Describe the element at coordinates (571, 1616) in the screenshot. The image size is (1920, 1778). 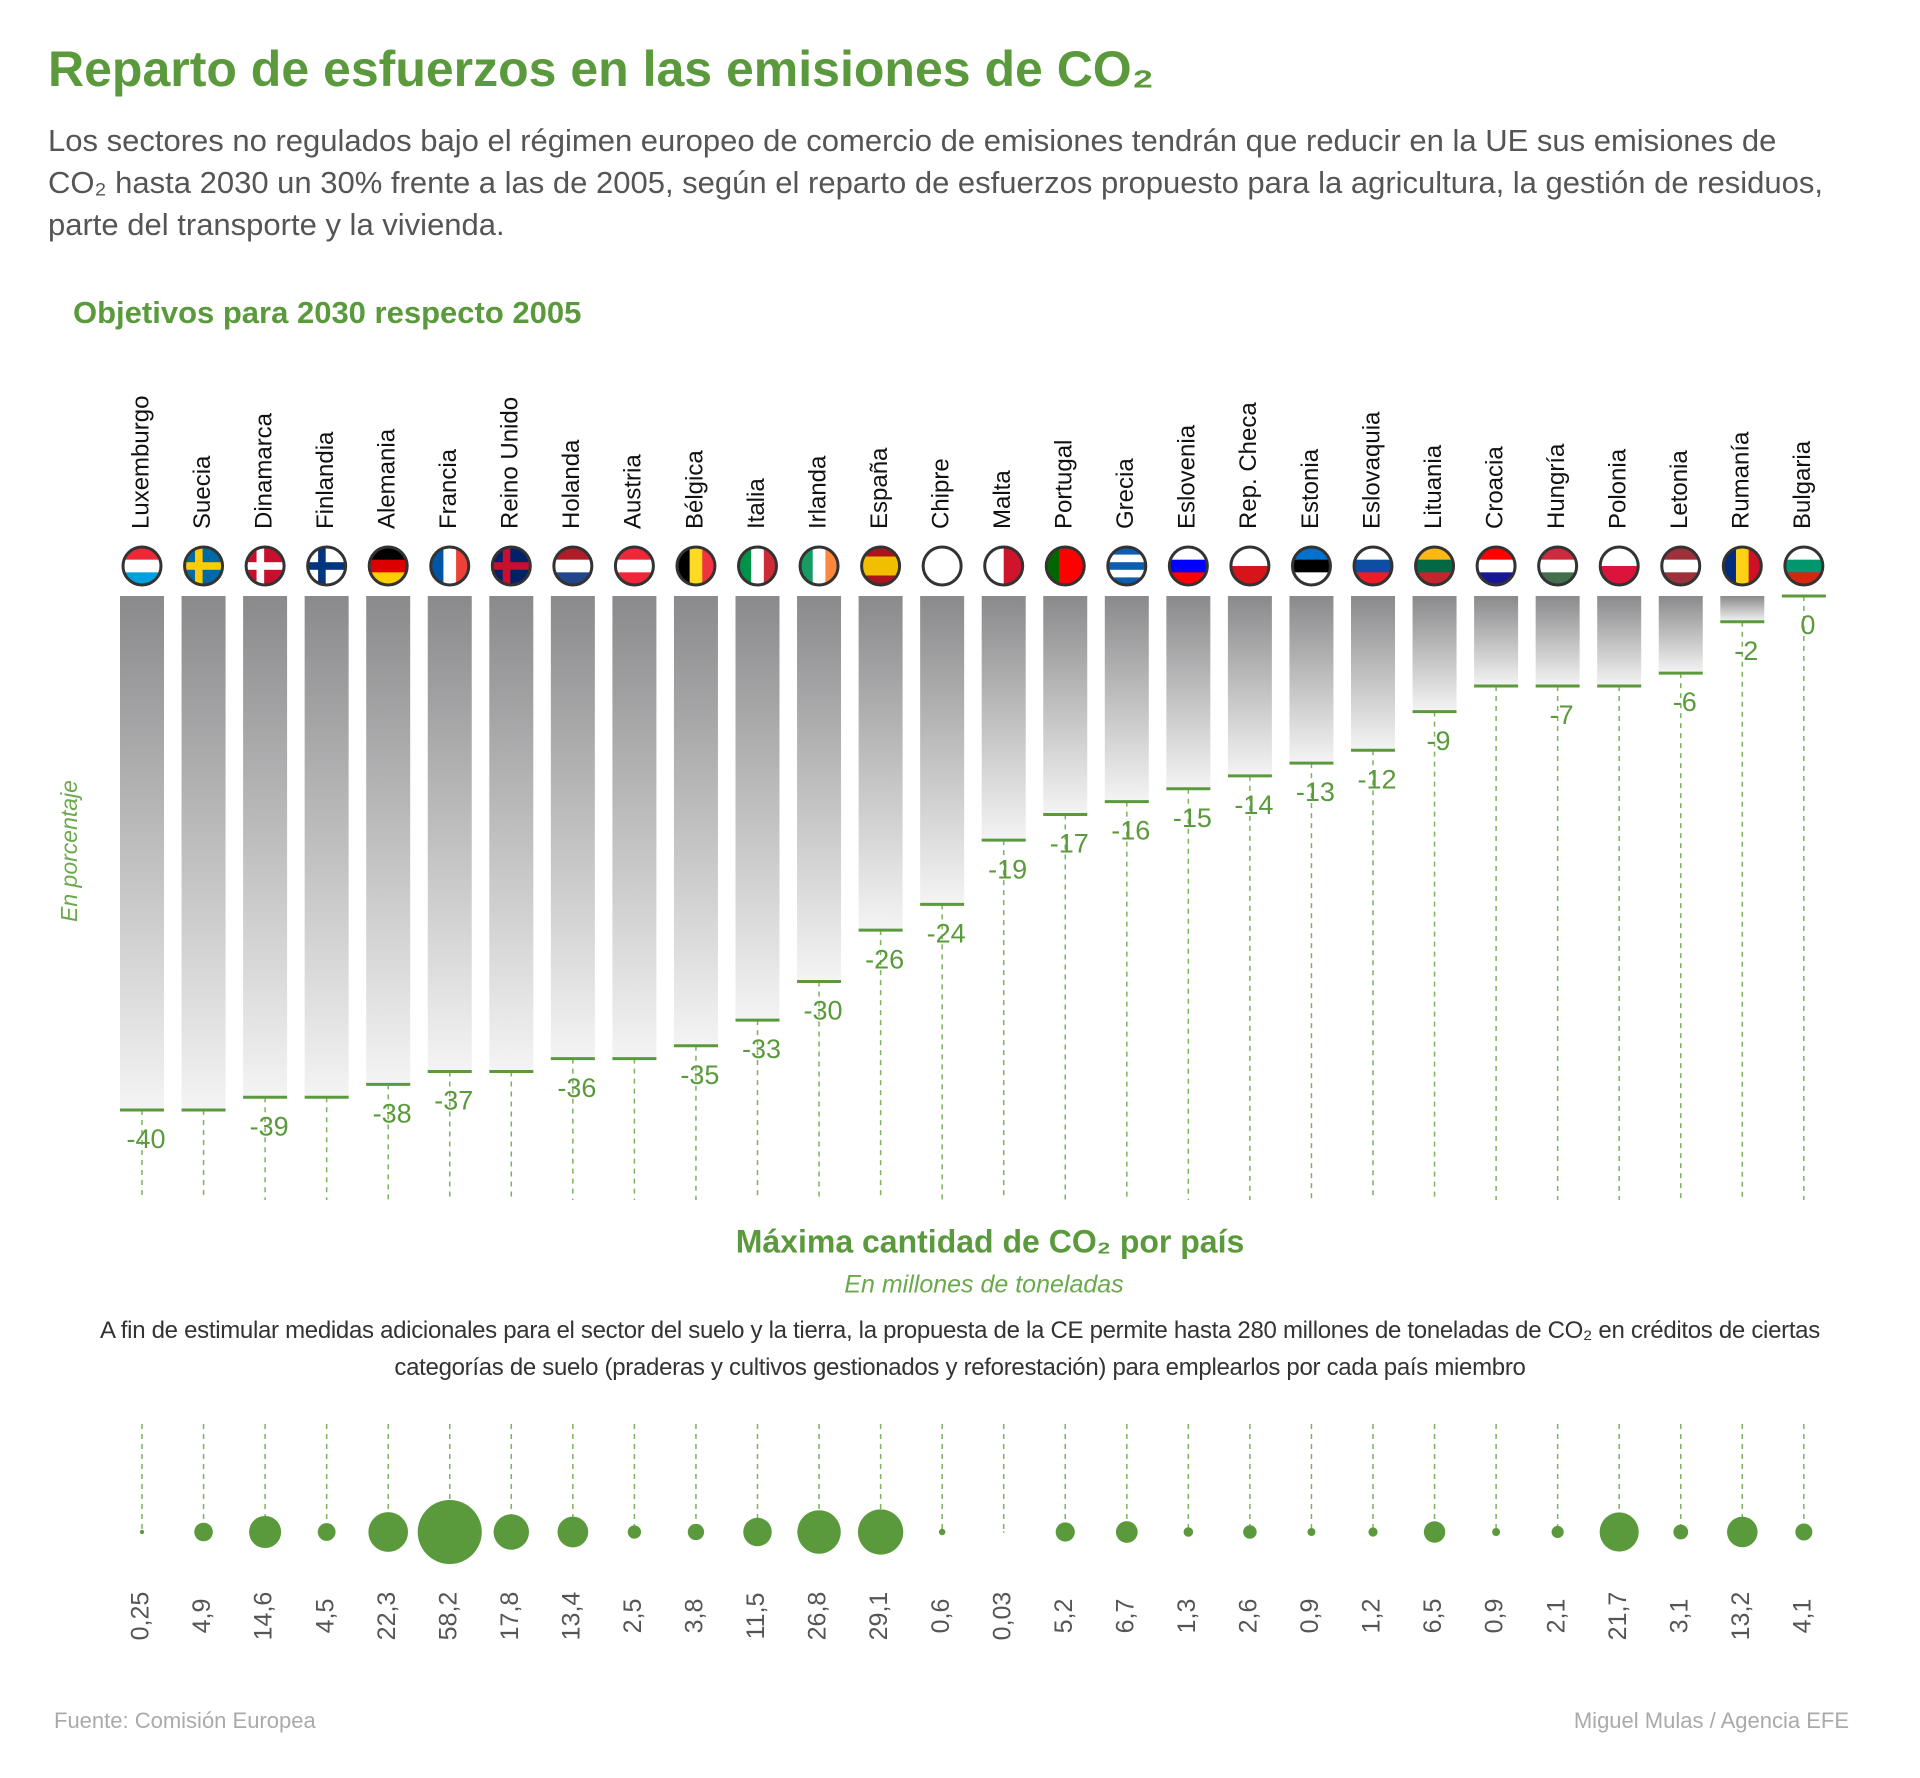
I see `value-label: 13,4` at that location.